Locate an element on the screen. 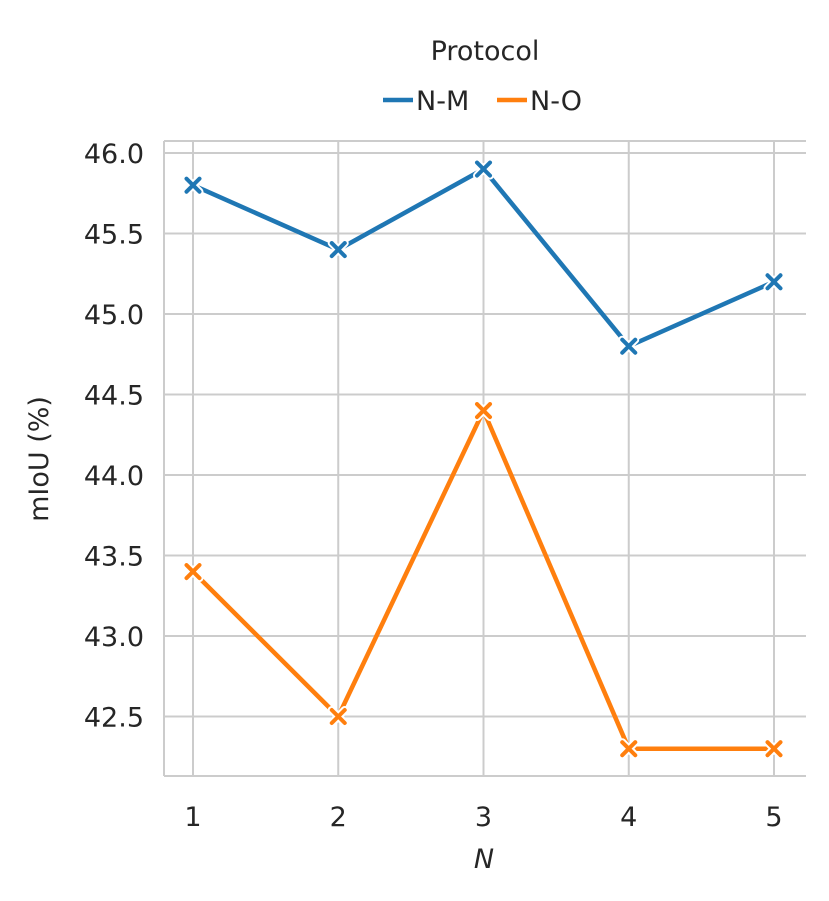  x-axis-title: N is located at coordinates (484, 859).